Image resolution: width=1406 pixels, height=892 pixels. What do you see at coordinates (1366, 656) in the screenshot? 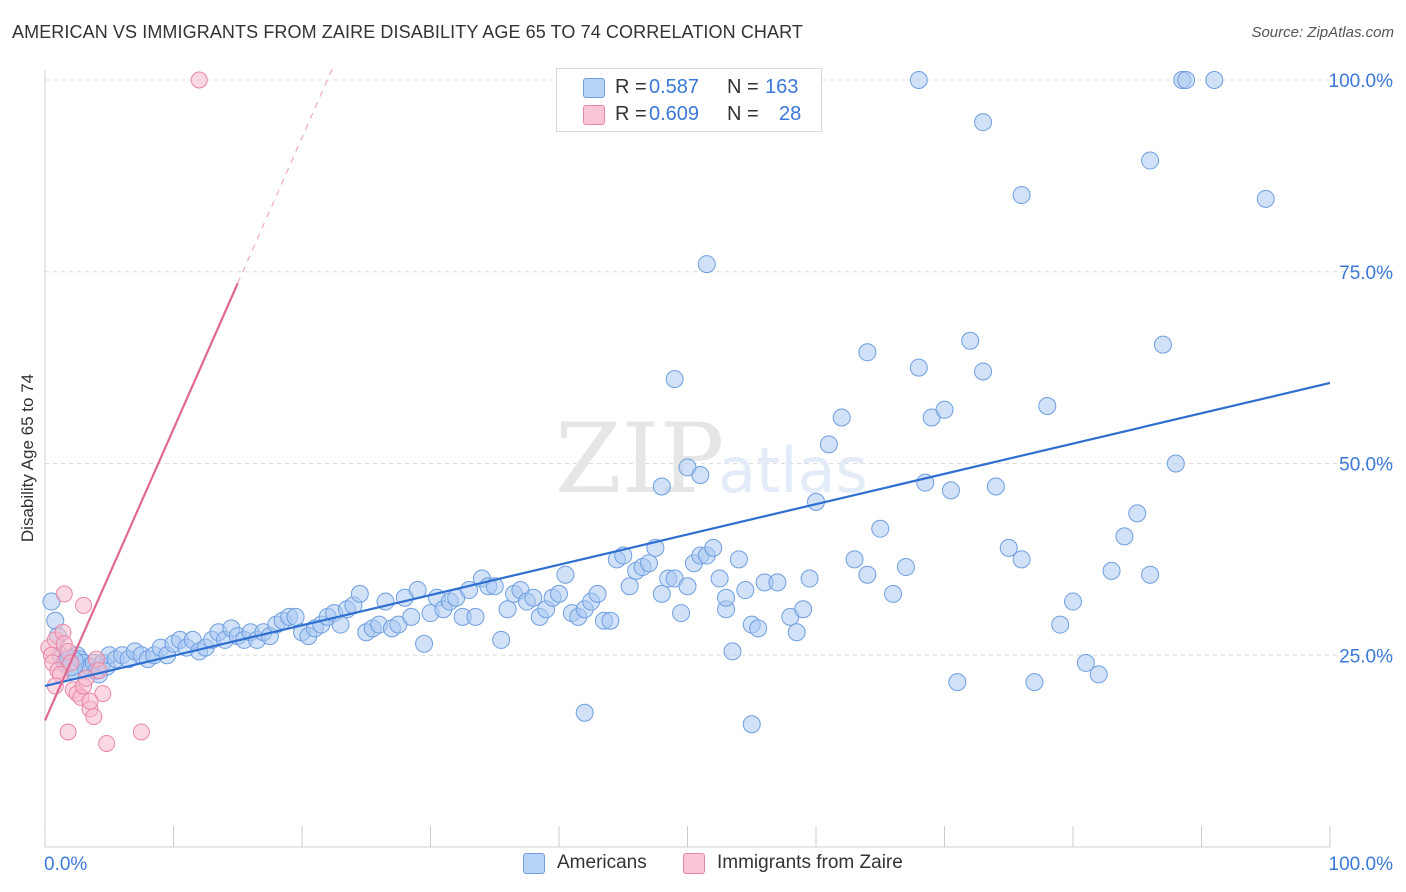
I see `y-tick-label: 25.0%` at bounding box center [1366, 656].